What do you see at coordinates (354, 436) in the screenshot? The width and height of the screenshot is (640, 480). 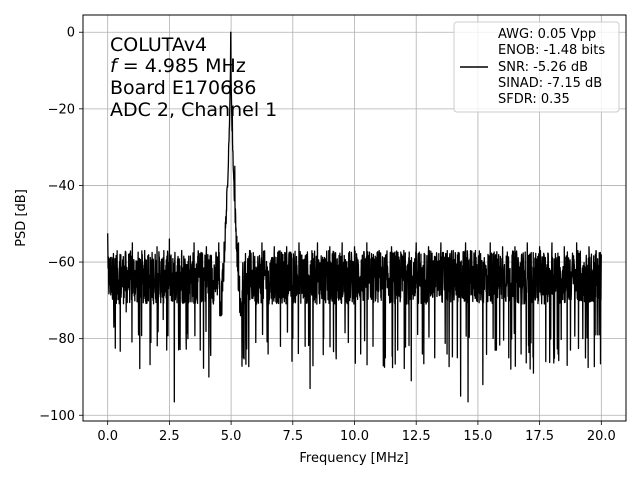 I see `x-tick-label: 10.0` at bounding box center [354, 436].